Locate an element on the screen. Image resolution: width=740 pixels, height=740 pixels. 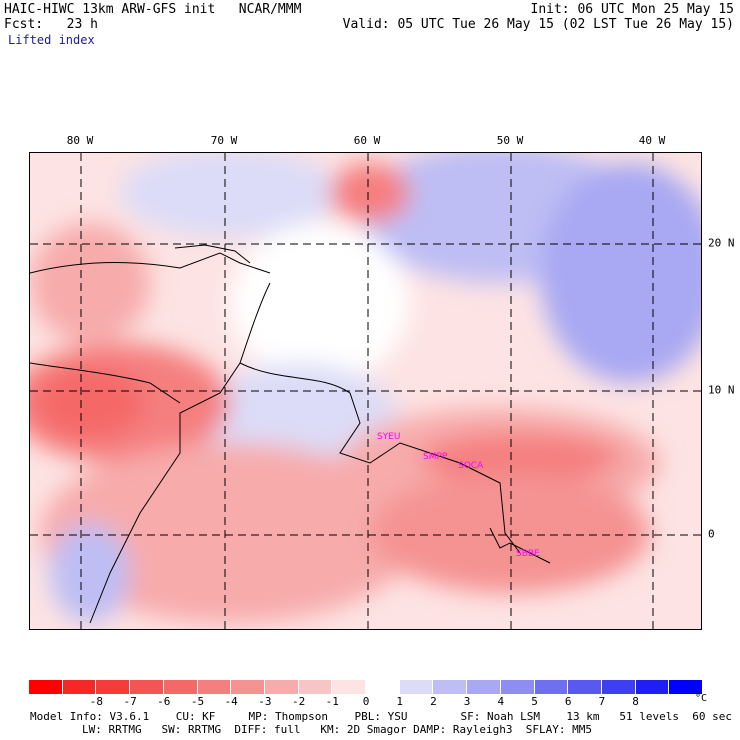
colorbar-tick-label: 3 is located at coordinates (467, 701).